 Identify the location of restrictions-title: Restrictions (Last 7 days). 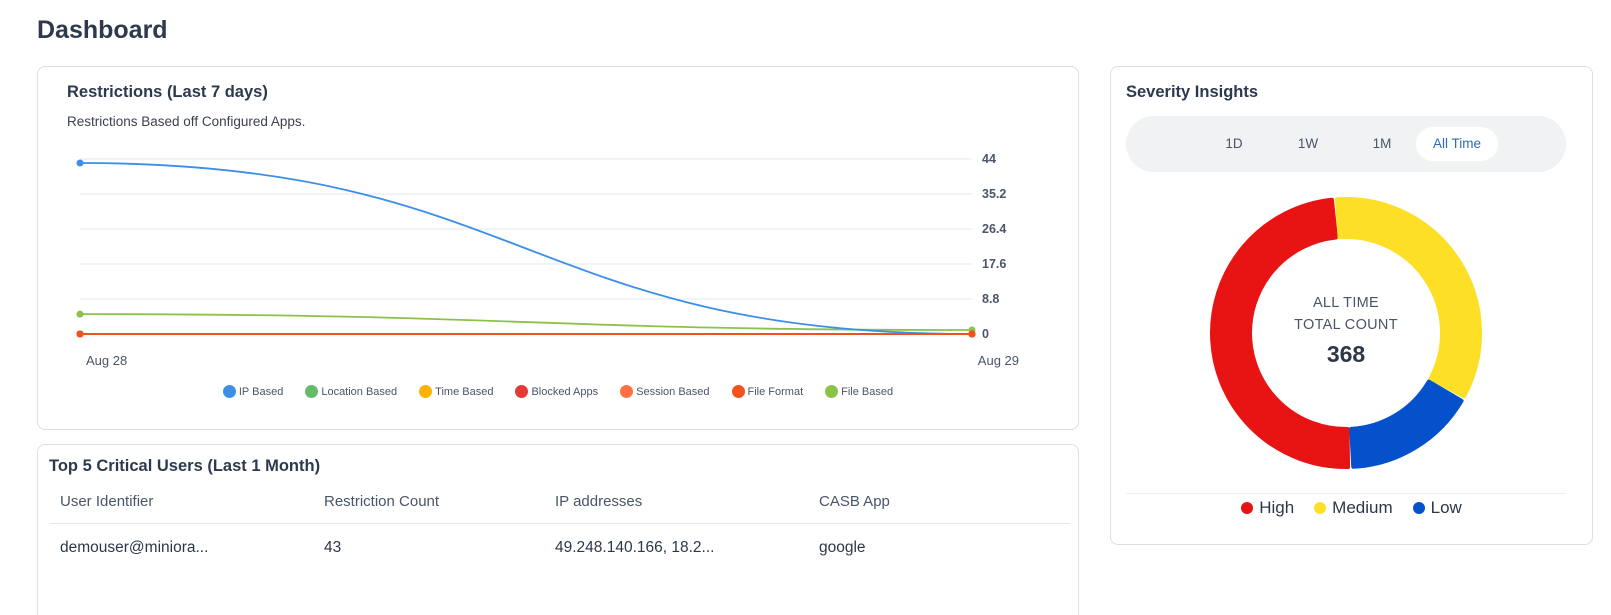
(167, 92).